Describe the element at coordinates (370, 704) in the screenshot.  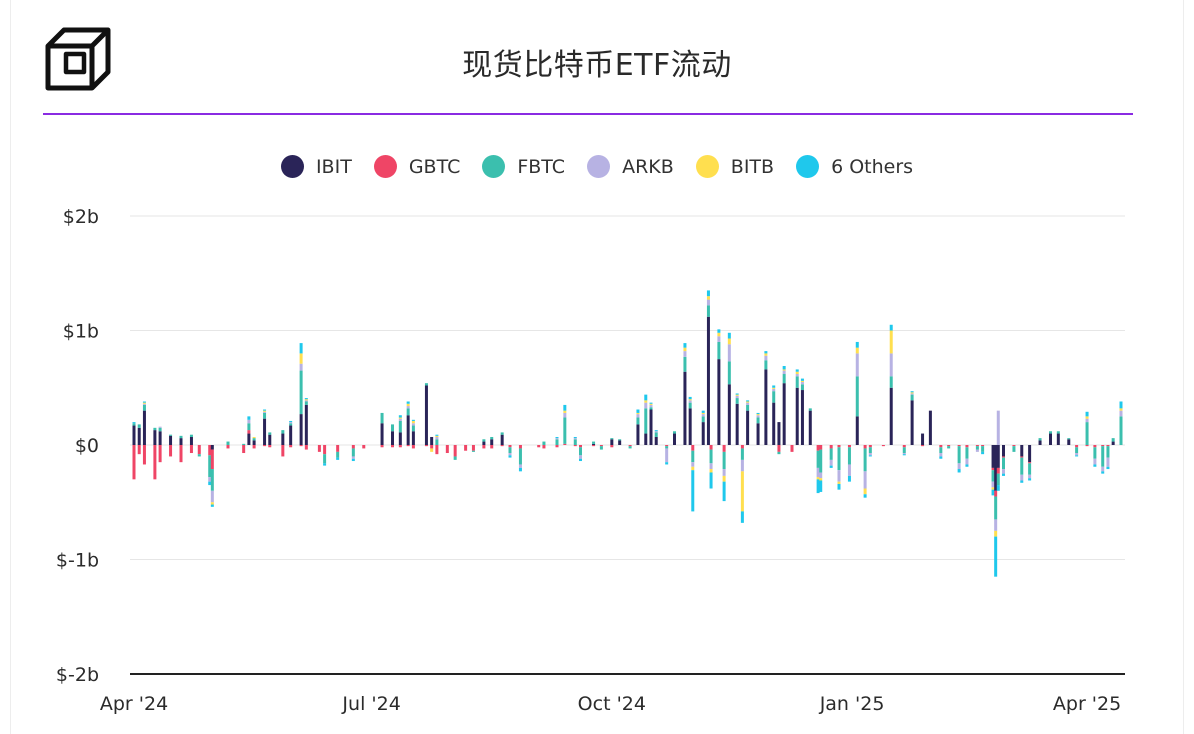
I see `x-tick-label: Jul '24` at that location.